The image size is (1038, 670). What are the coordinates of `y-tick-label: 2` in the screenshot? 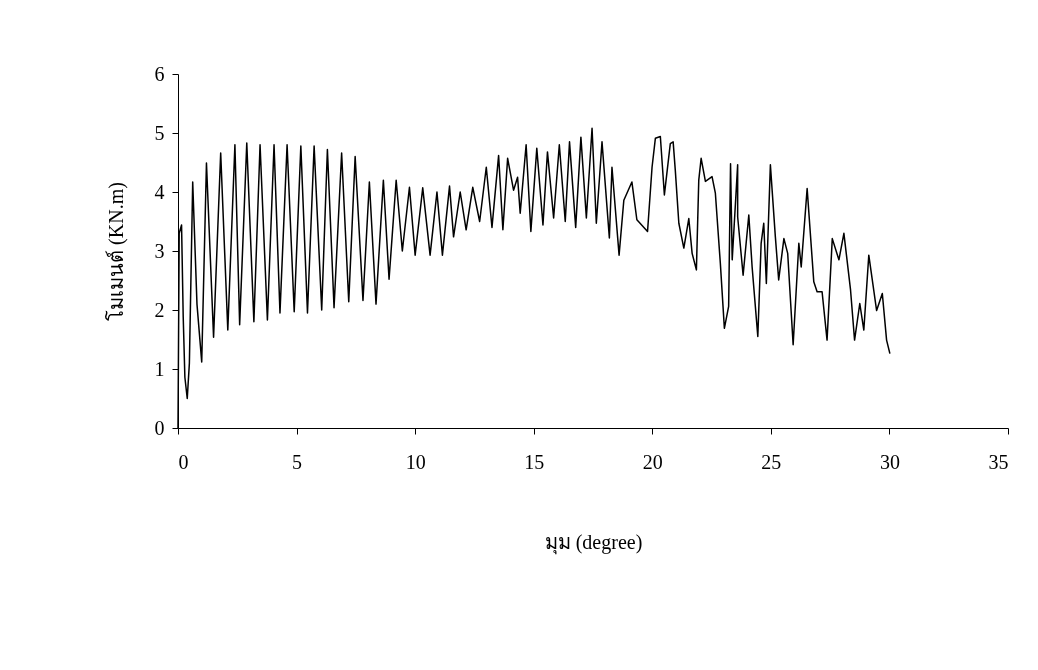 It's located at (159, 309).